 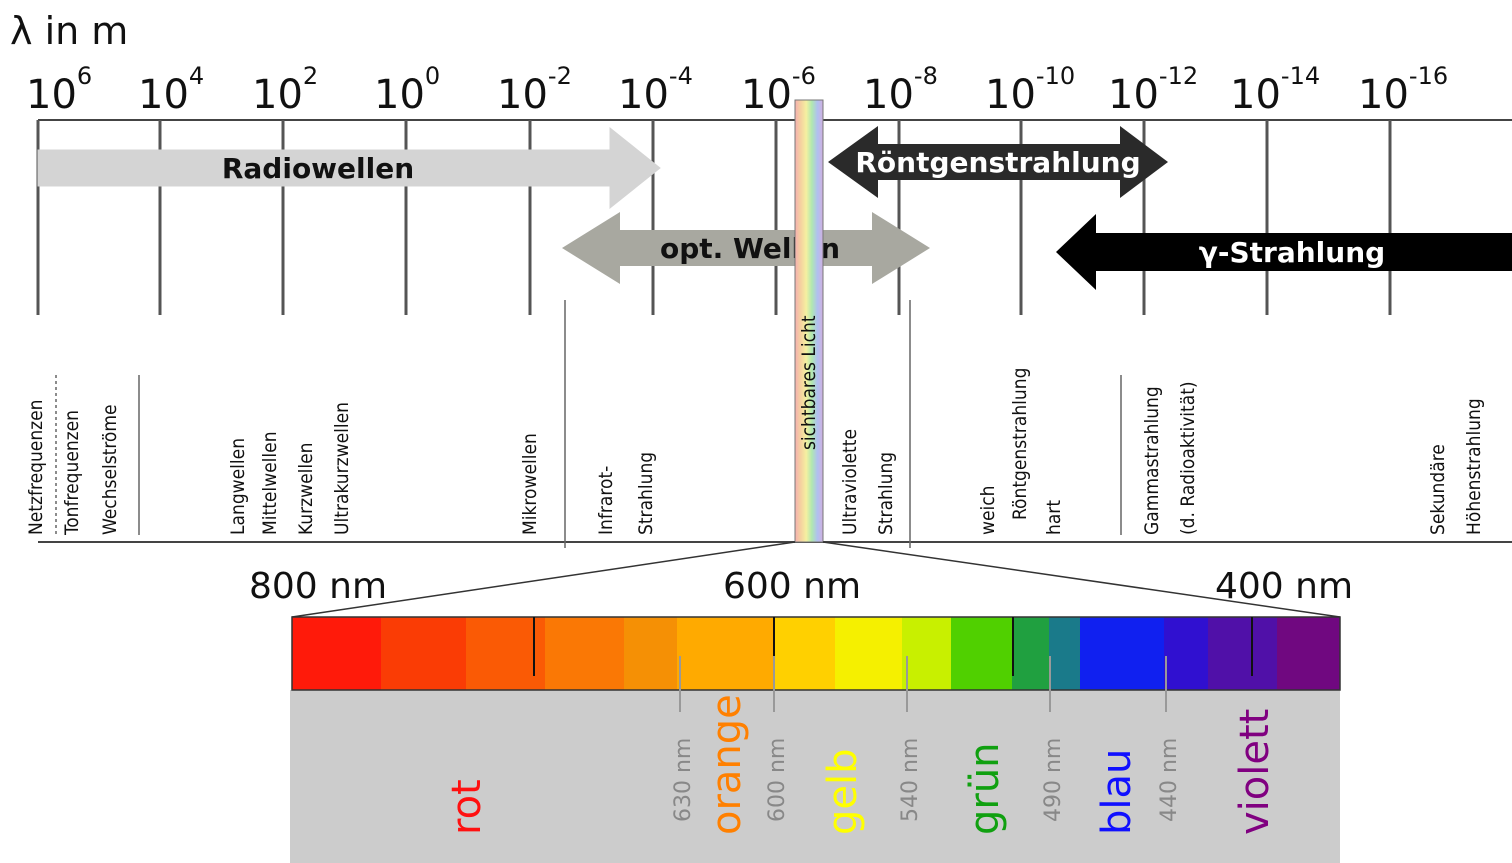 I want to click on band-label: (d. Radioaktivität), so click(x=1188, y=458).